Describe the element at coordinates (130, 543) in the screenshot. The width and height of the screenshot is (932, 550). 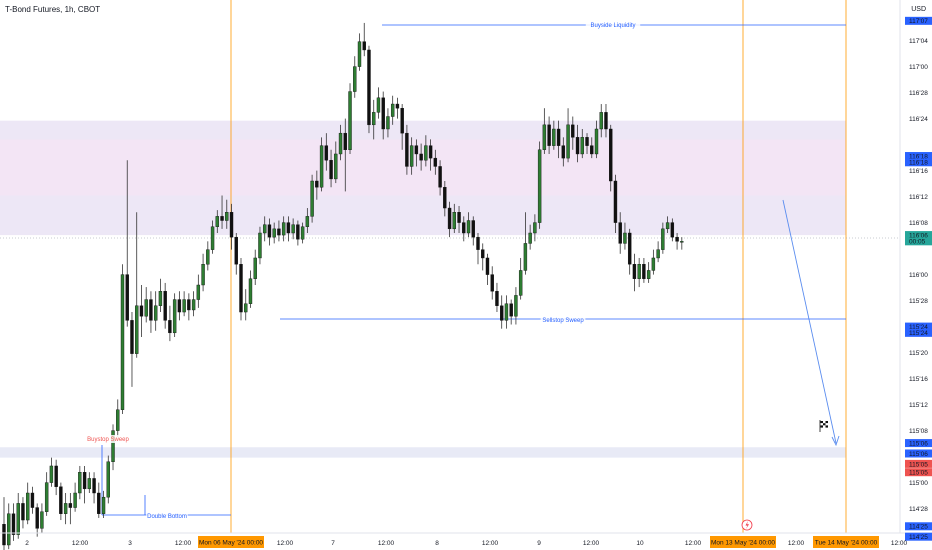
I see `x-tick-label: 3` at that location.